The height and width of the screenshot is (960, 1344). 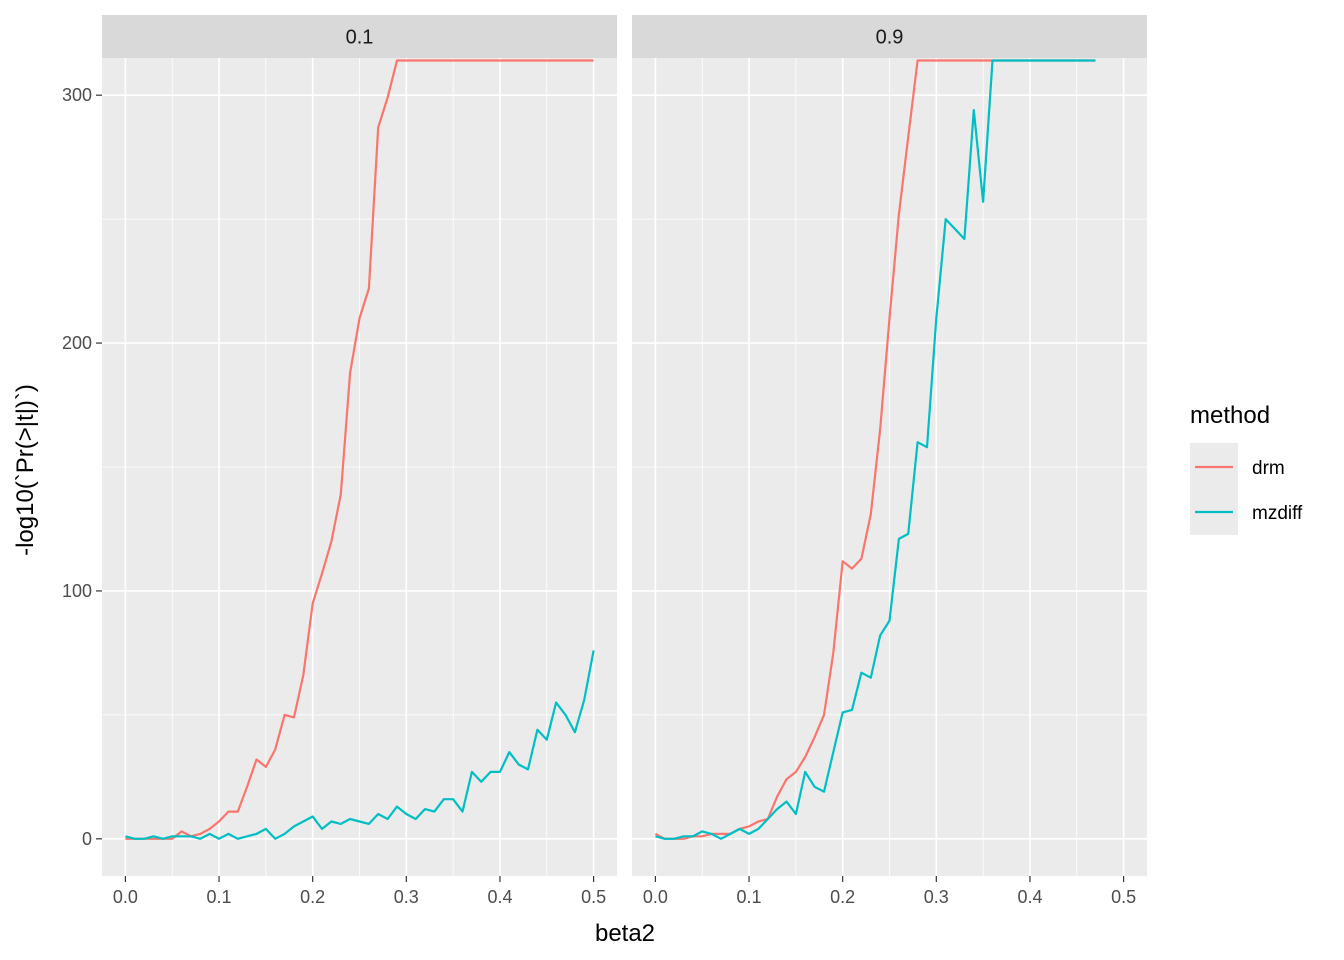 I want to click on x-axis-title: beta2, so click(x=625, y=933).